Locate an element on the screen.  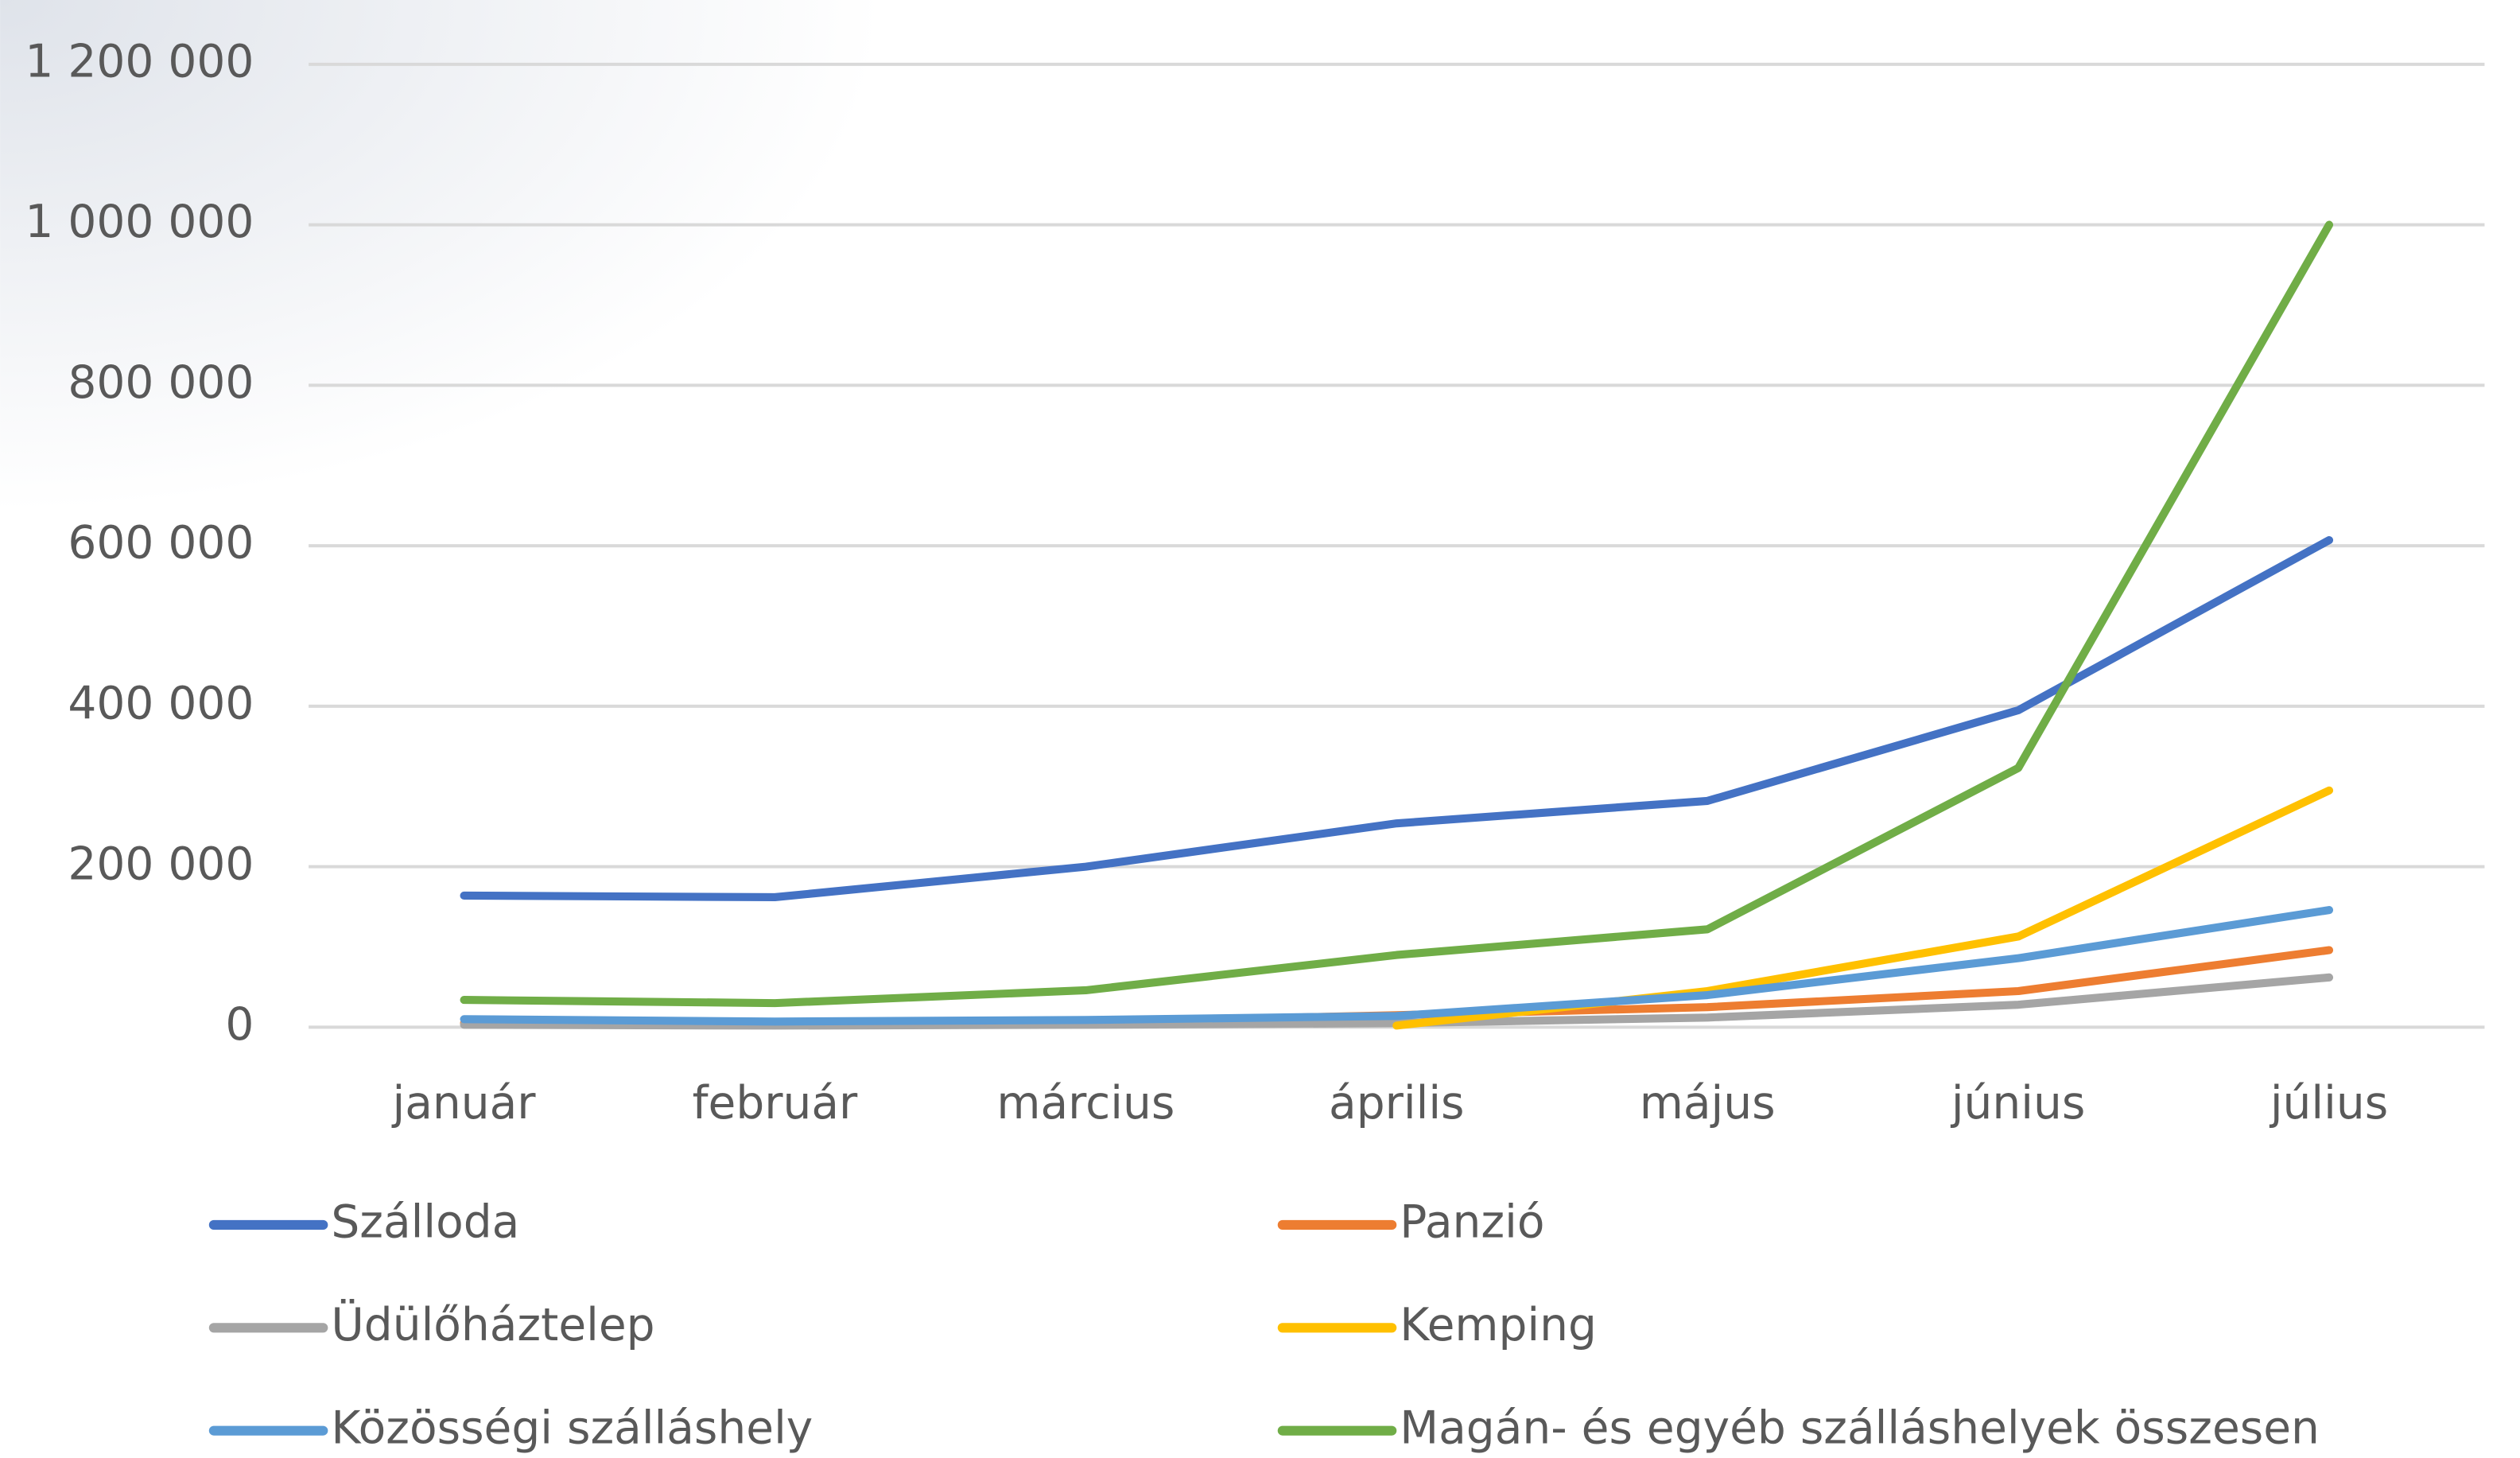
x-tick-label: július is located at coordinates (2328, 1103).